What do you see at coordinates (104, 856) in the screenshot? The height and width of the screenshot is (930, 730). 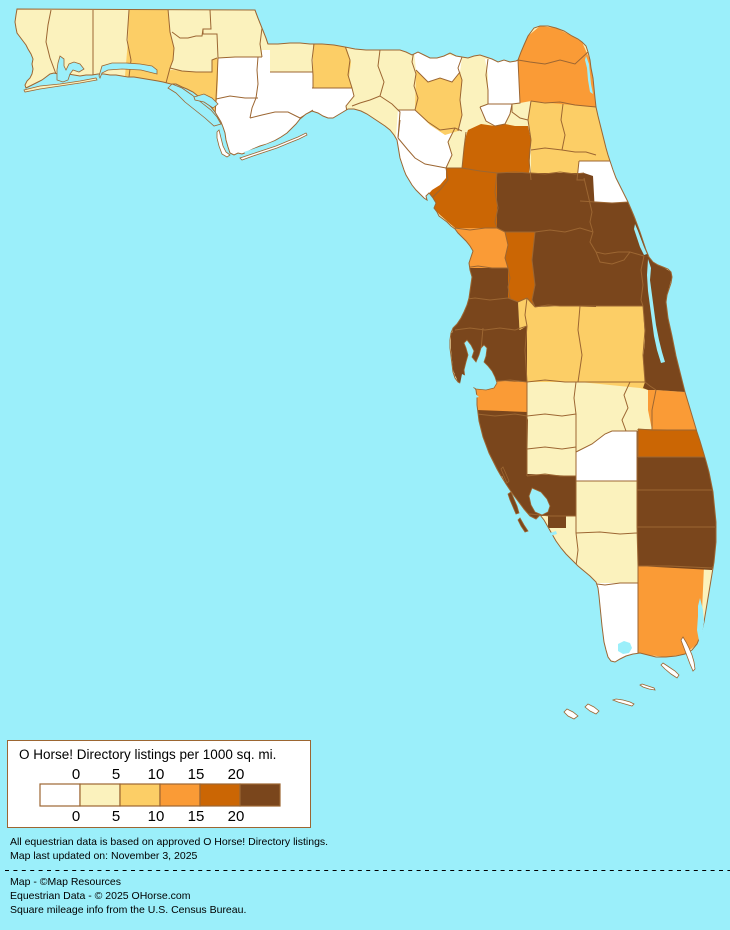 I see `svg-text:Map last updated on: November: Map last updated on: November 3, 2025` at bounding box center [104, 856].